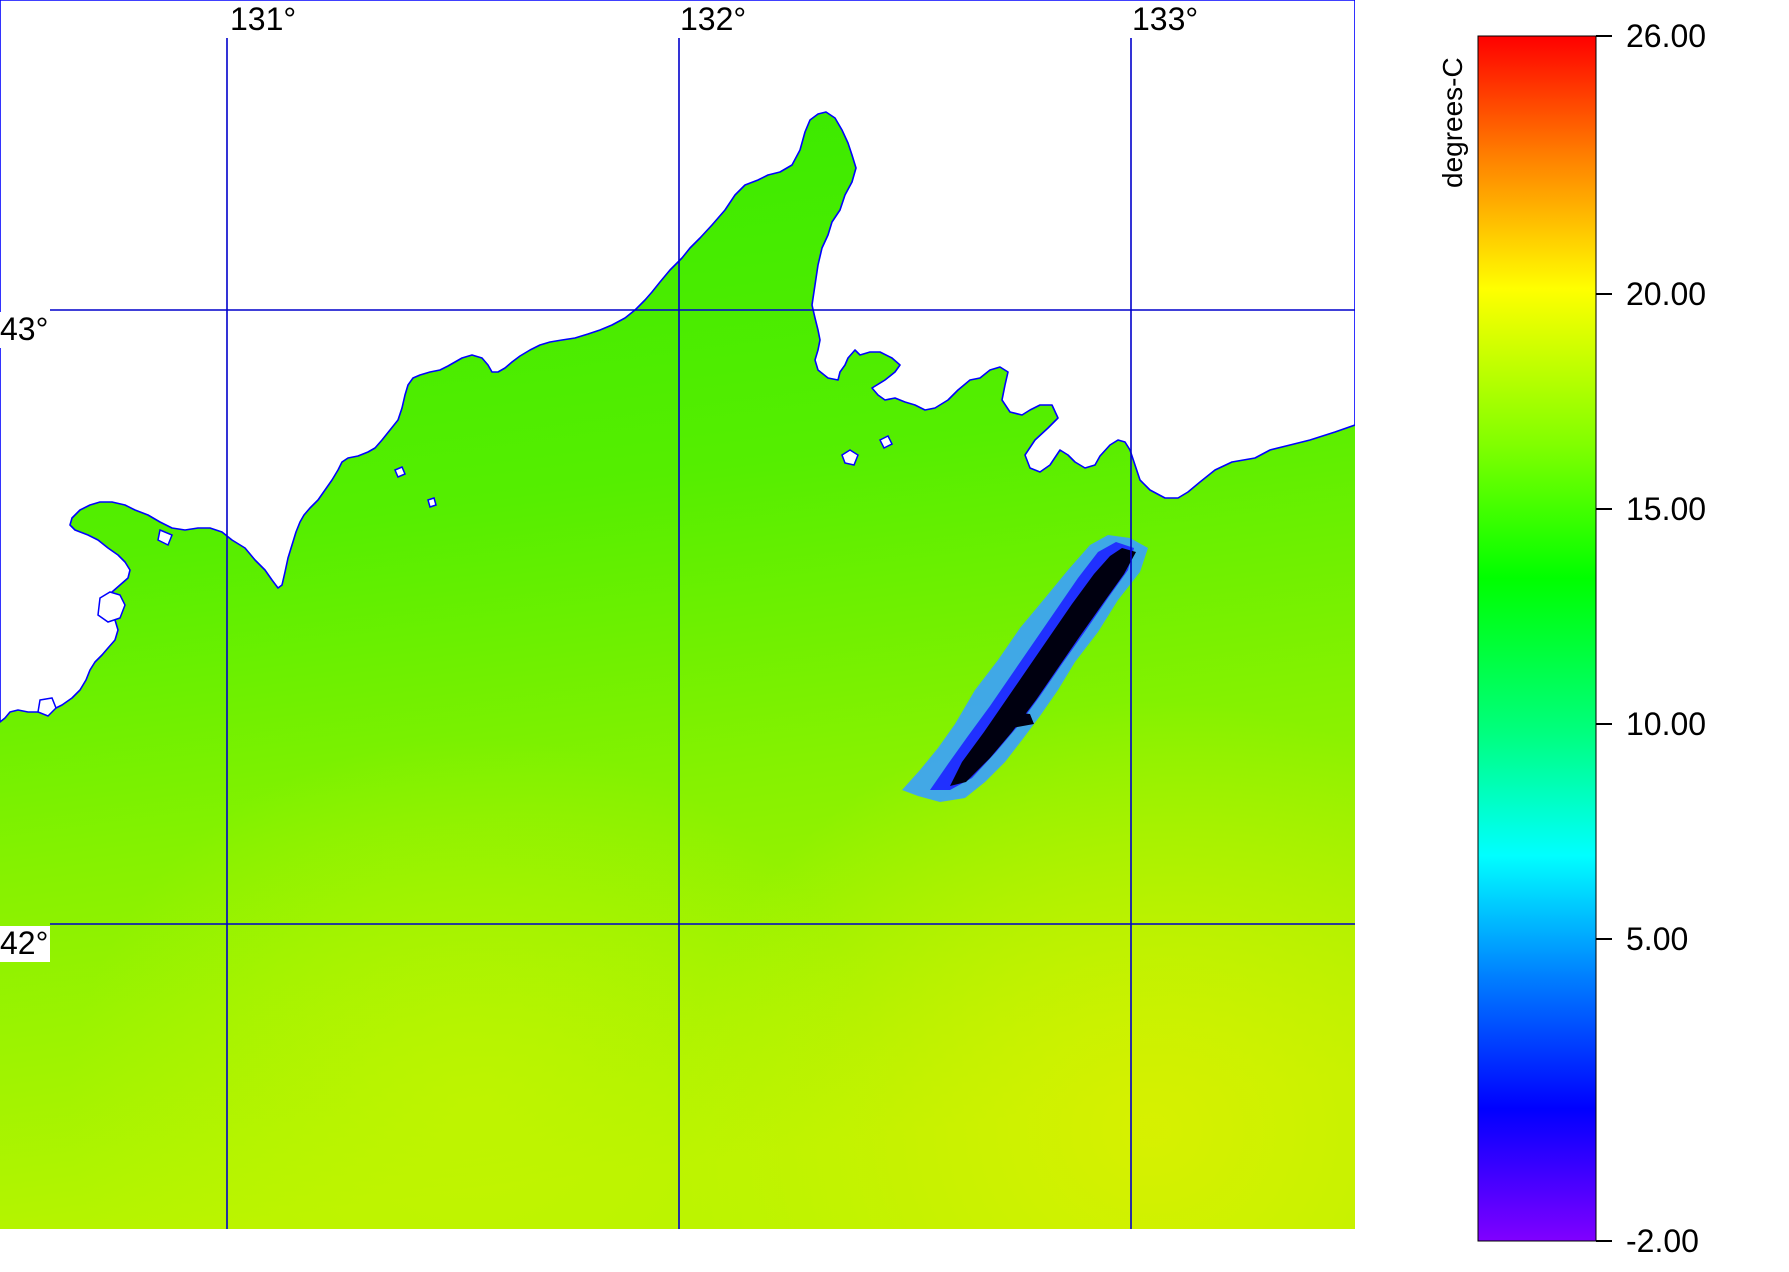  I want to click on colorbar-tick-label: -2.00, so click(1662, 1241).